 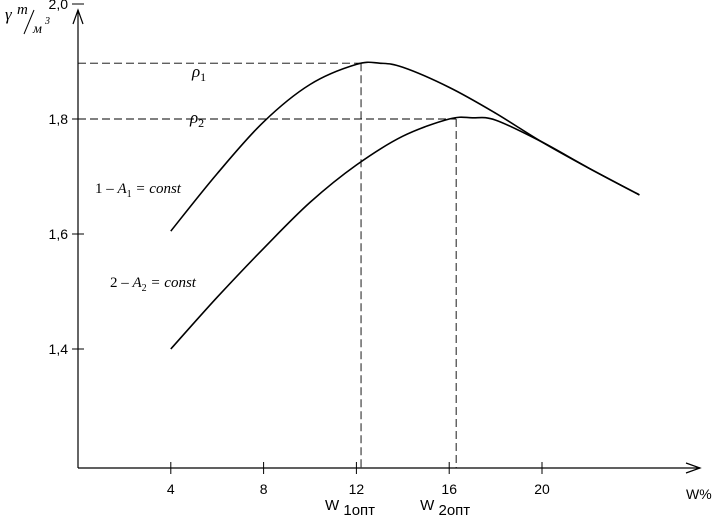 What do you see at coordinates (445, 508) in the screenshot?
I see `optimum-2-label: W 2опт` at bounding box center [445, 508].